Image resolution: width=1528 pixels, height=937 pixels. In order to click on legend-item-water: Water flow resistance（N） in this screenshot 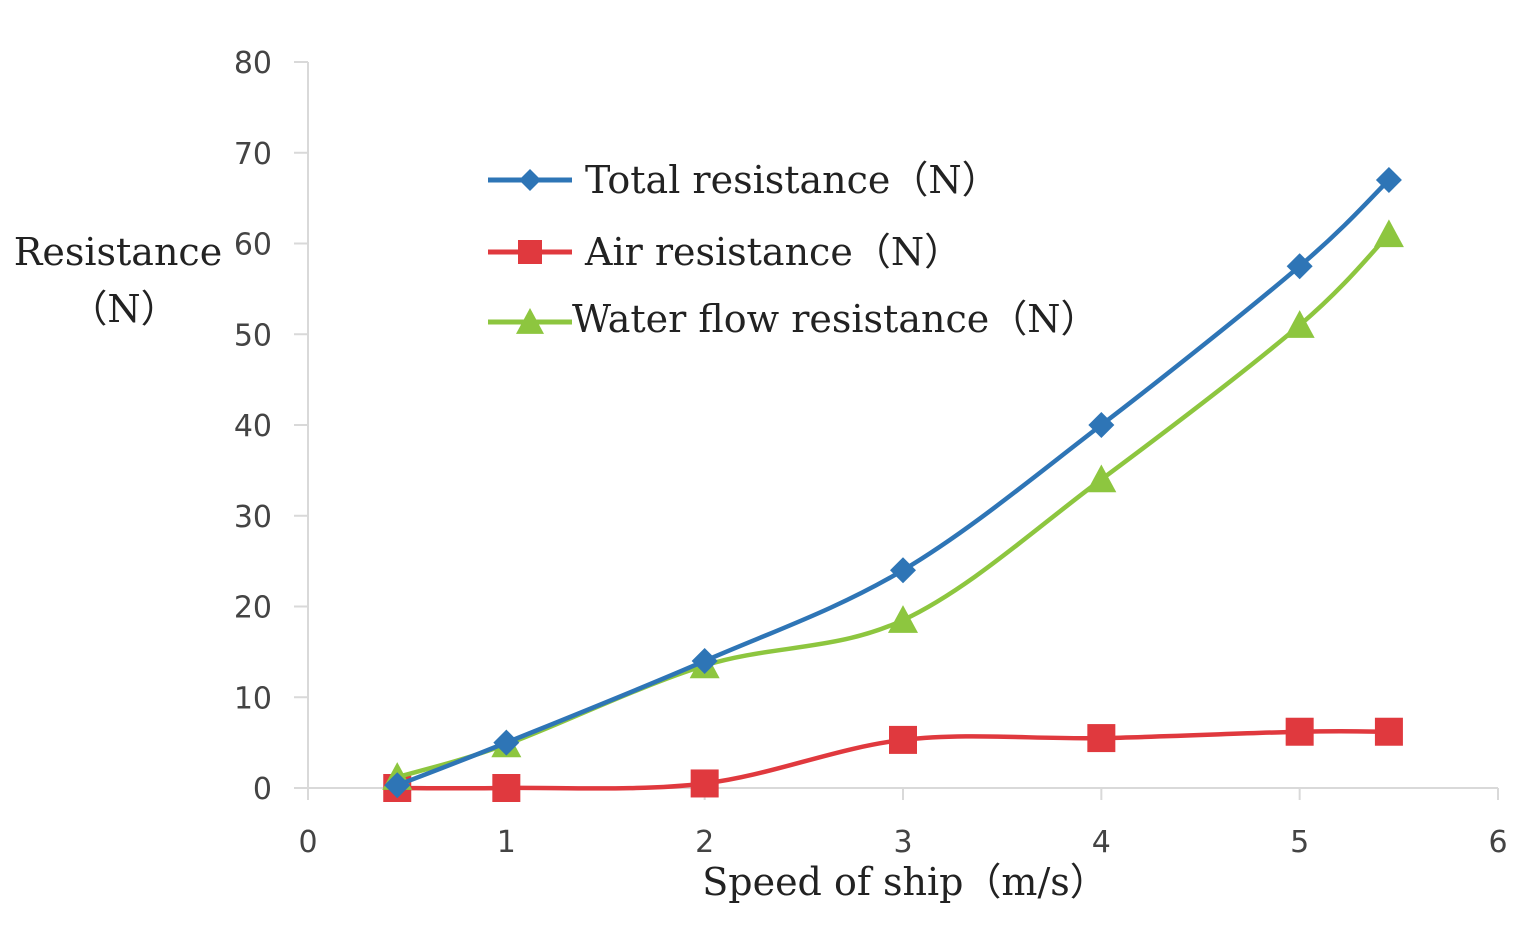, I will do `click(793, 319)`.